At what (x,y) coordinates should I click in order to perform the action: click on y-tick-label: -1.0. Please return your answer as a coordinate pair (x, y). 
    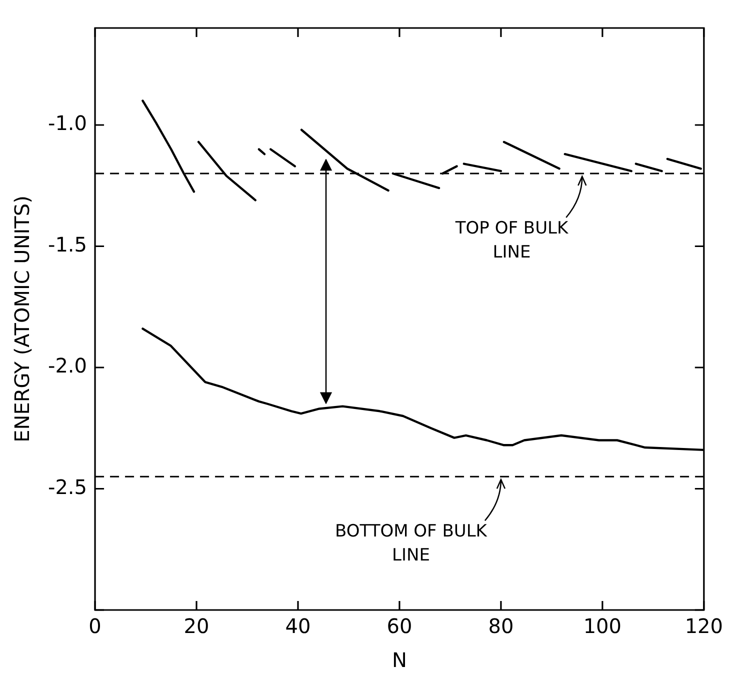
    Looking at the image, I should click on (68, 123).